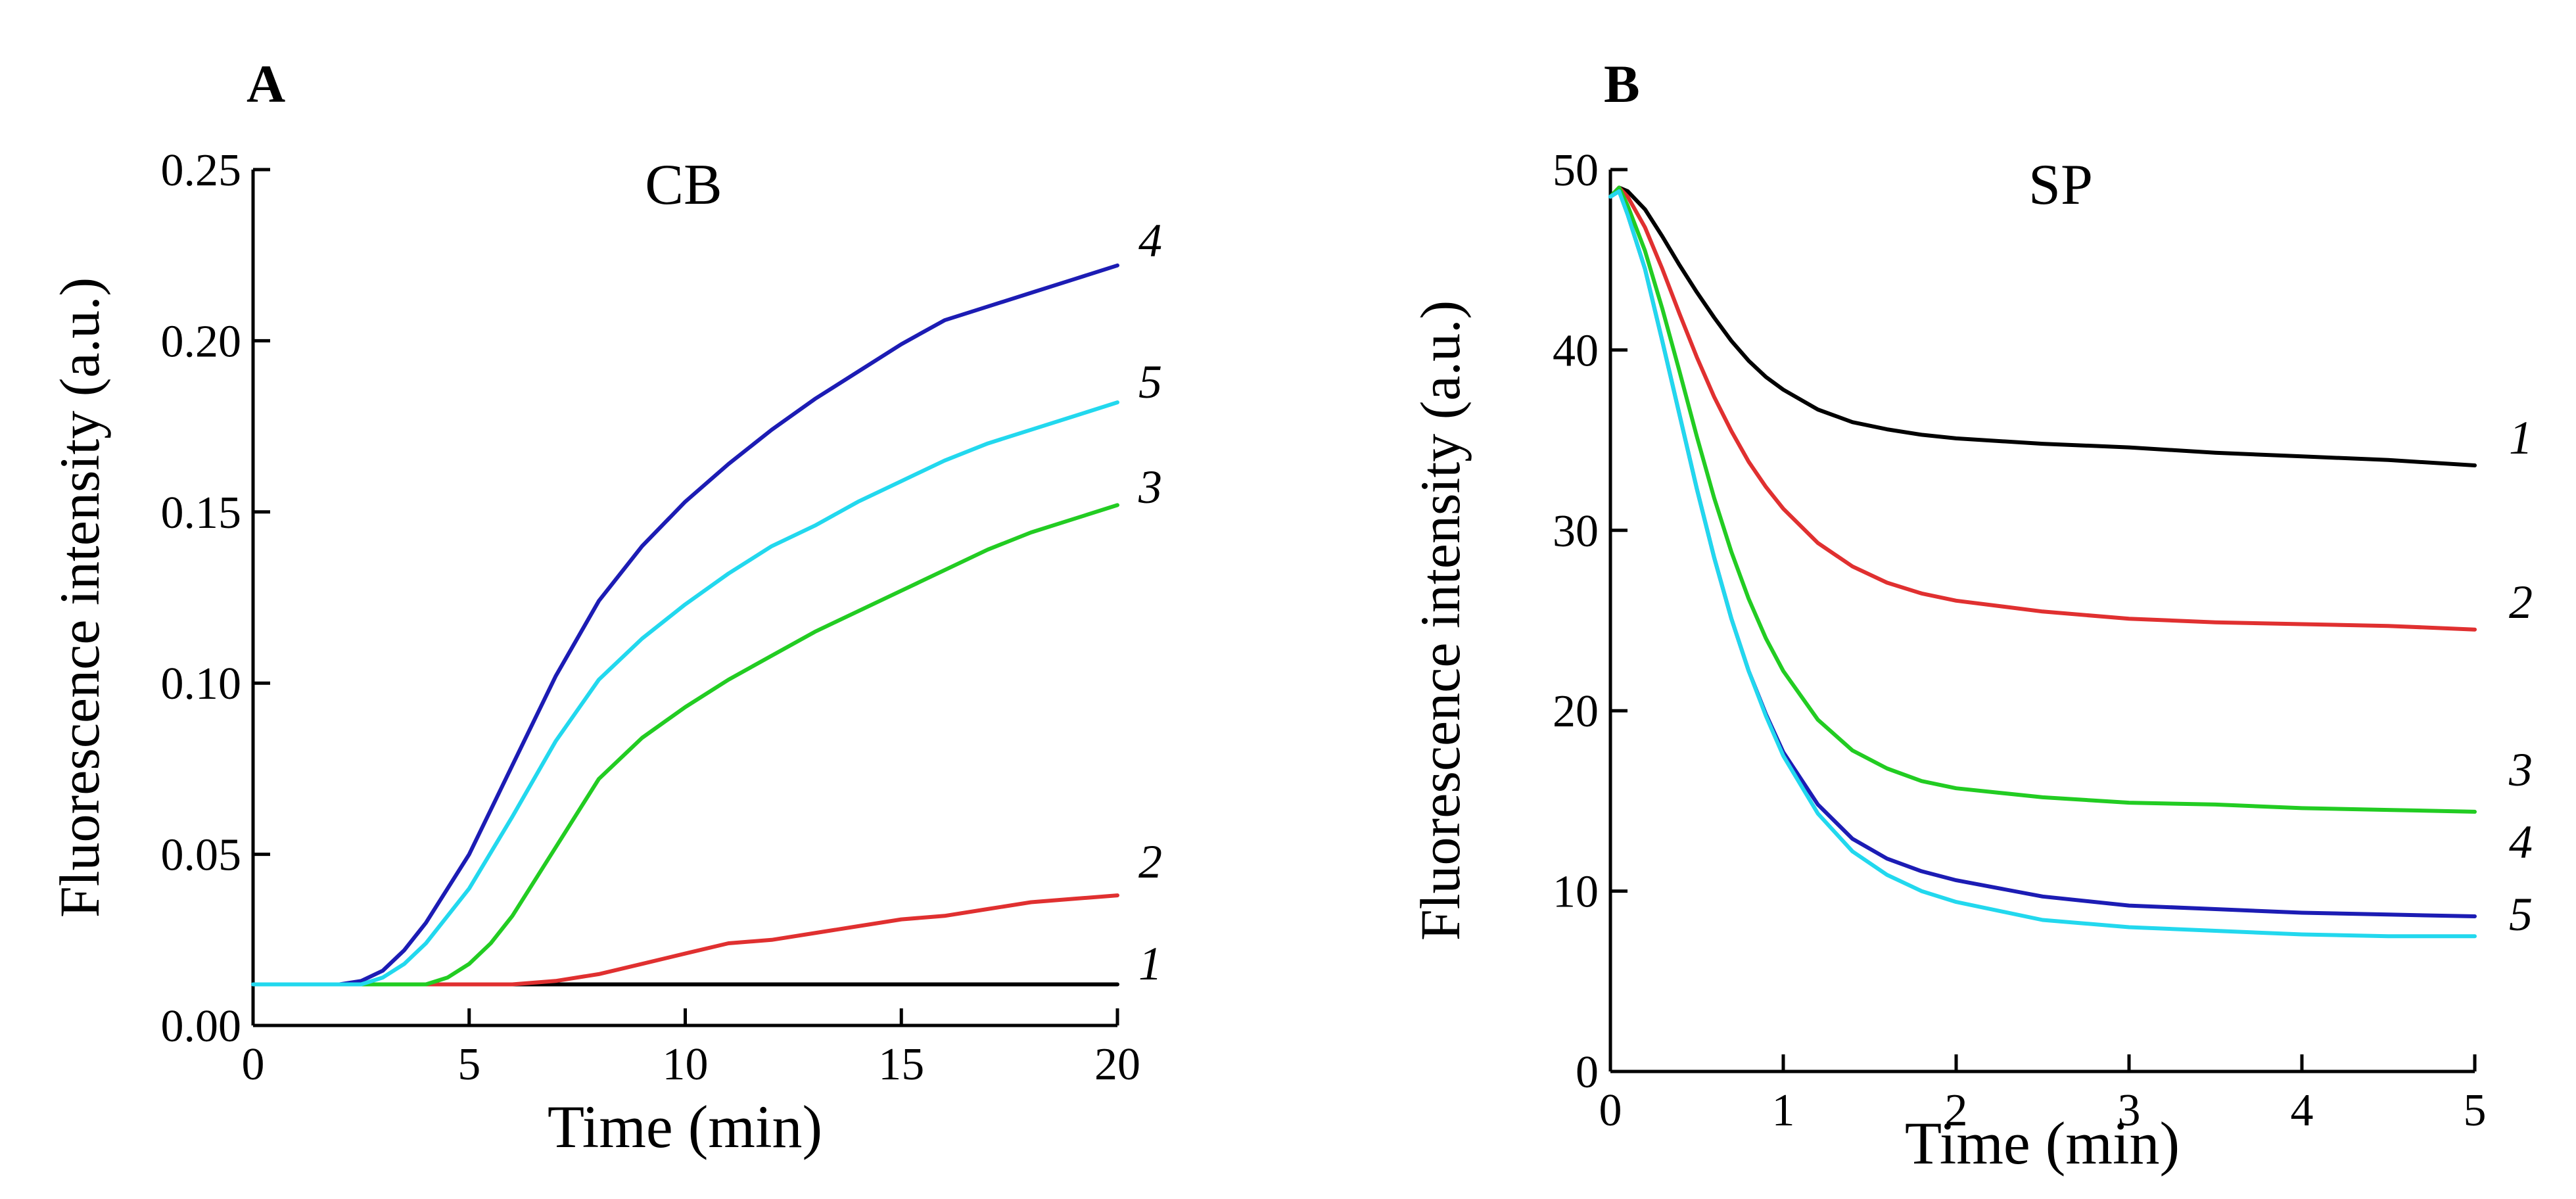 The width and height of the screenshot is (2576, 1199). I want to click on panel-a-title: CB, so click(683, 185).